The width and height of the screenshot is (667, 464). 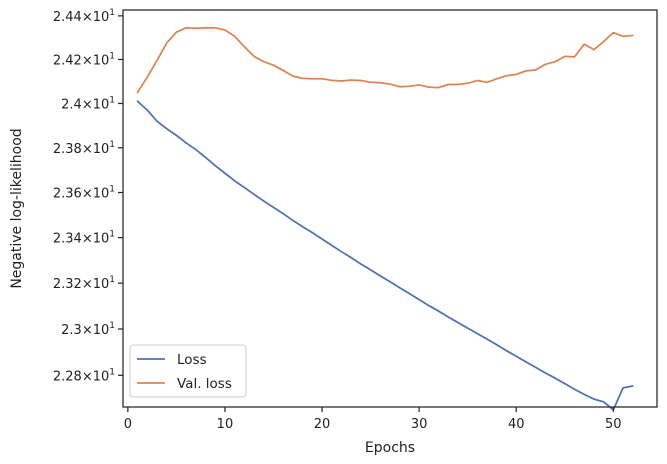 I want to click on y-tick-label: 2.4×10¹, so click(x=88, y=103).